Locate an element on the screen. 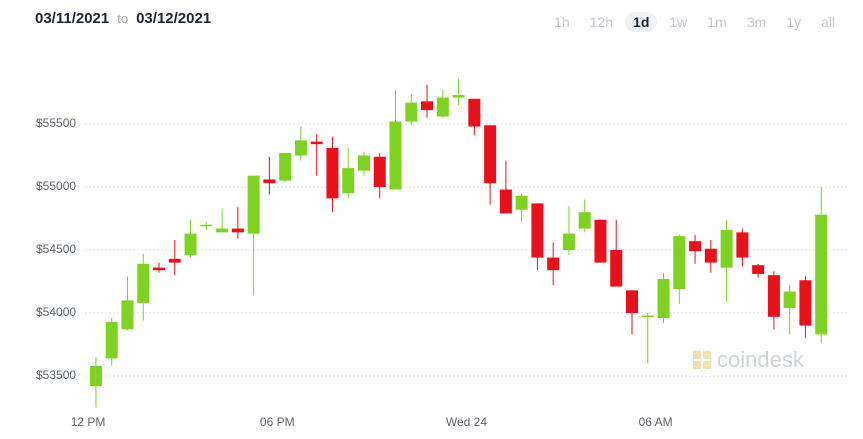  range-button: 1d is located at coordinates (641, 22).